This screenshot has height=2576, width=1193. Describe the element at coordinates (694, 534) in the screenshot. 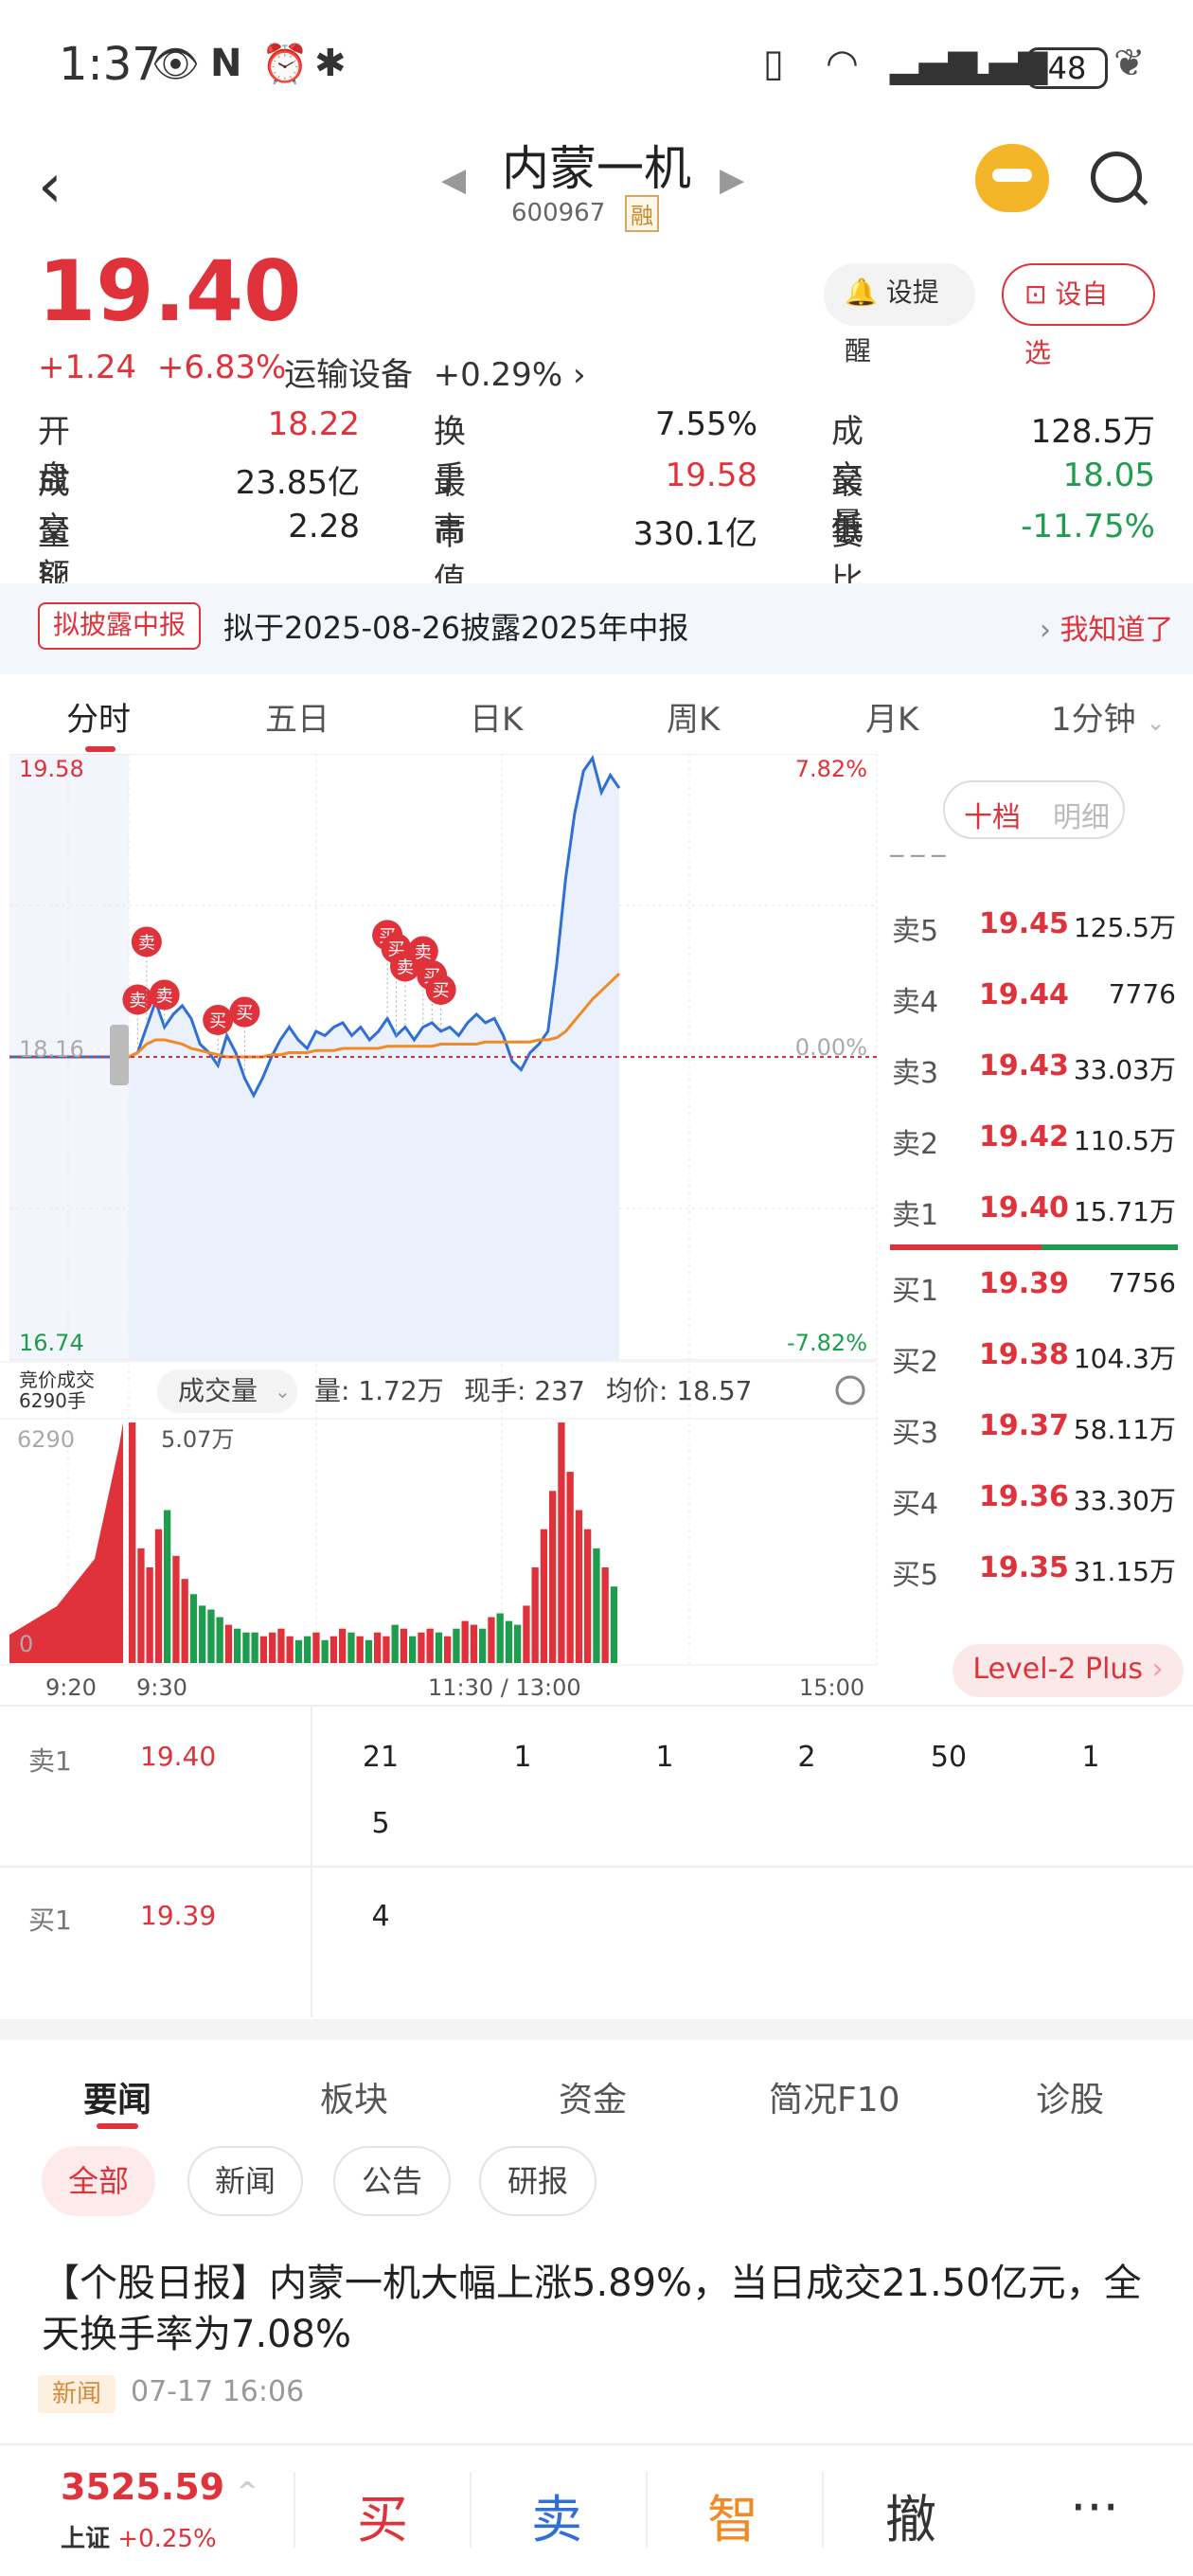

I see `stat-value: 330.1亿` at that location.